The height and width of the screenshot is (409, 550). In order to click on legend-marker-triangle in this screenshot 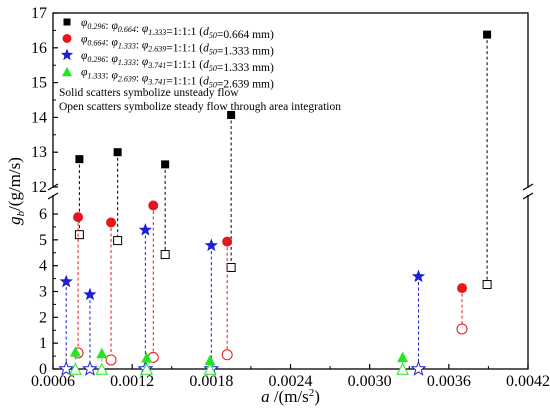, I will do `click(67, 71)`.